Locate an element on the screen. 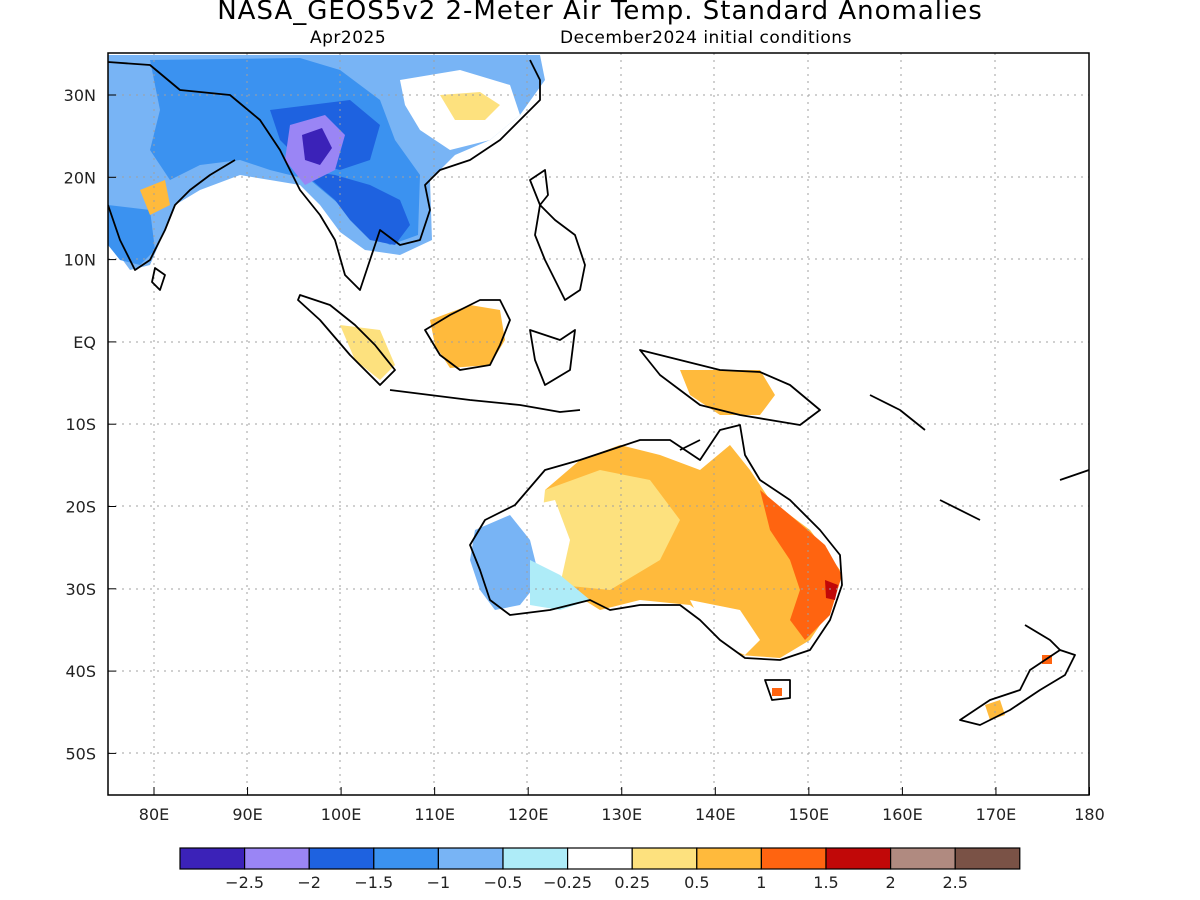 The width and height of the screenshot is (1200, 900). lon-tick-label: 90E is located at coordinates (247, 814).